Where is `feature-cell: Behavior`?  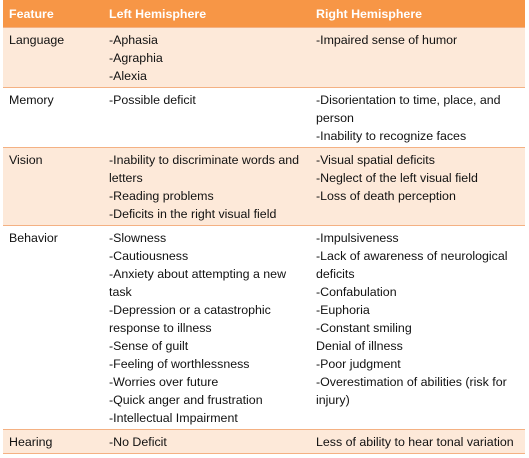 feature-cell: Behavior is located at coordinates (53, 327).